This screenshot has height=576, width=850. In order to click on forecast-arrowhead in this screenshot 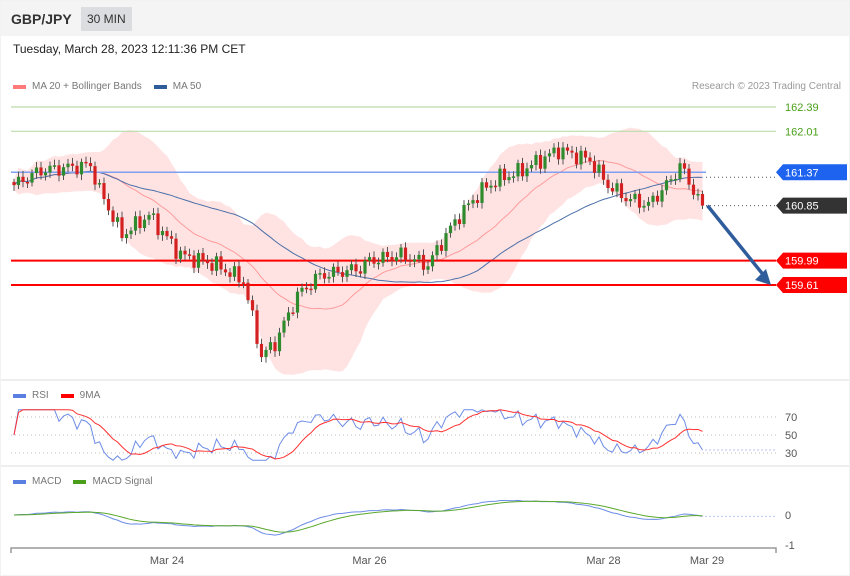, I will do `click(763, 277)`.